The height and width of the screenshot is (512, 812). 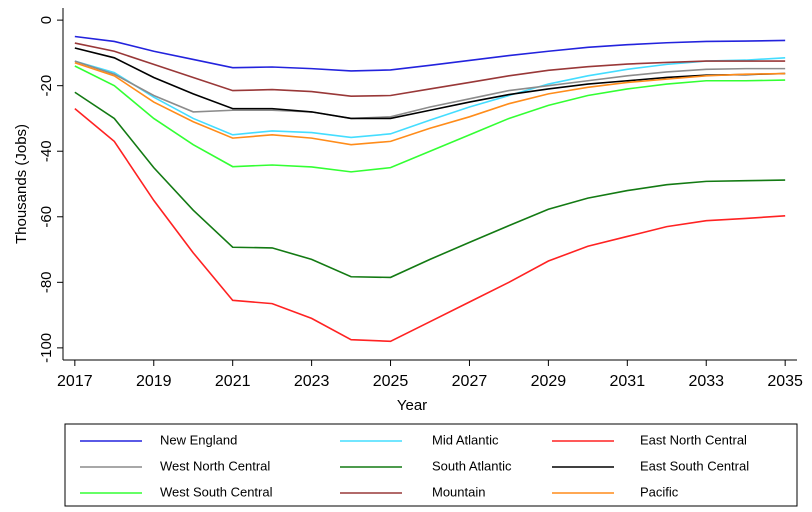 What do you see at coordinates (21, 184) in the screenshot?
I see `y-axis-title: Thousands (Jobs)` at bounding box center [21, 184].